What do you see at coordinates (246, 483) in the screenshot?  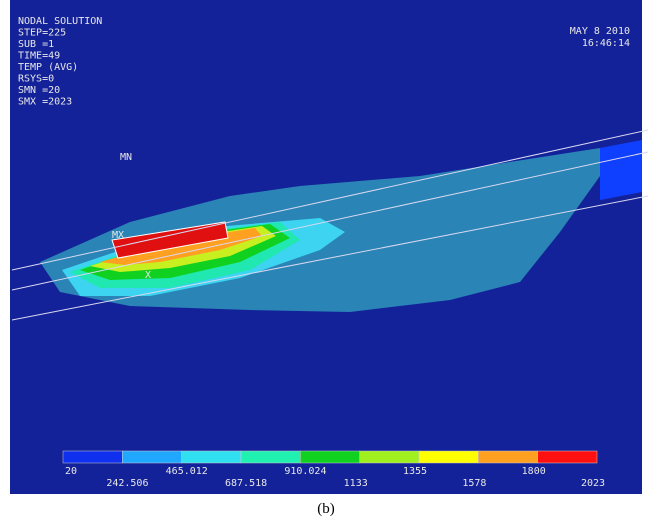 I see `legend-label: 687.518` at bounding box center [246, 483].